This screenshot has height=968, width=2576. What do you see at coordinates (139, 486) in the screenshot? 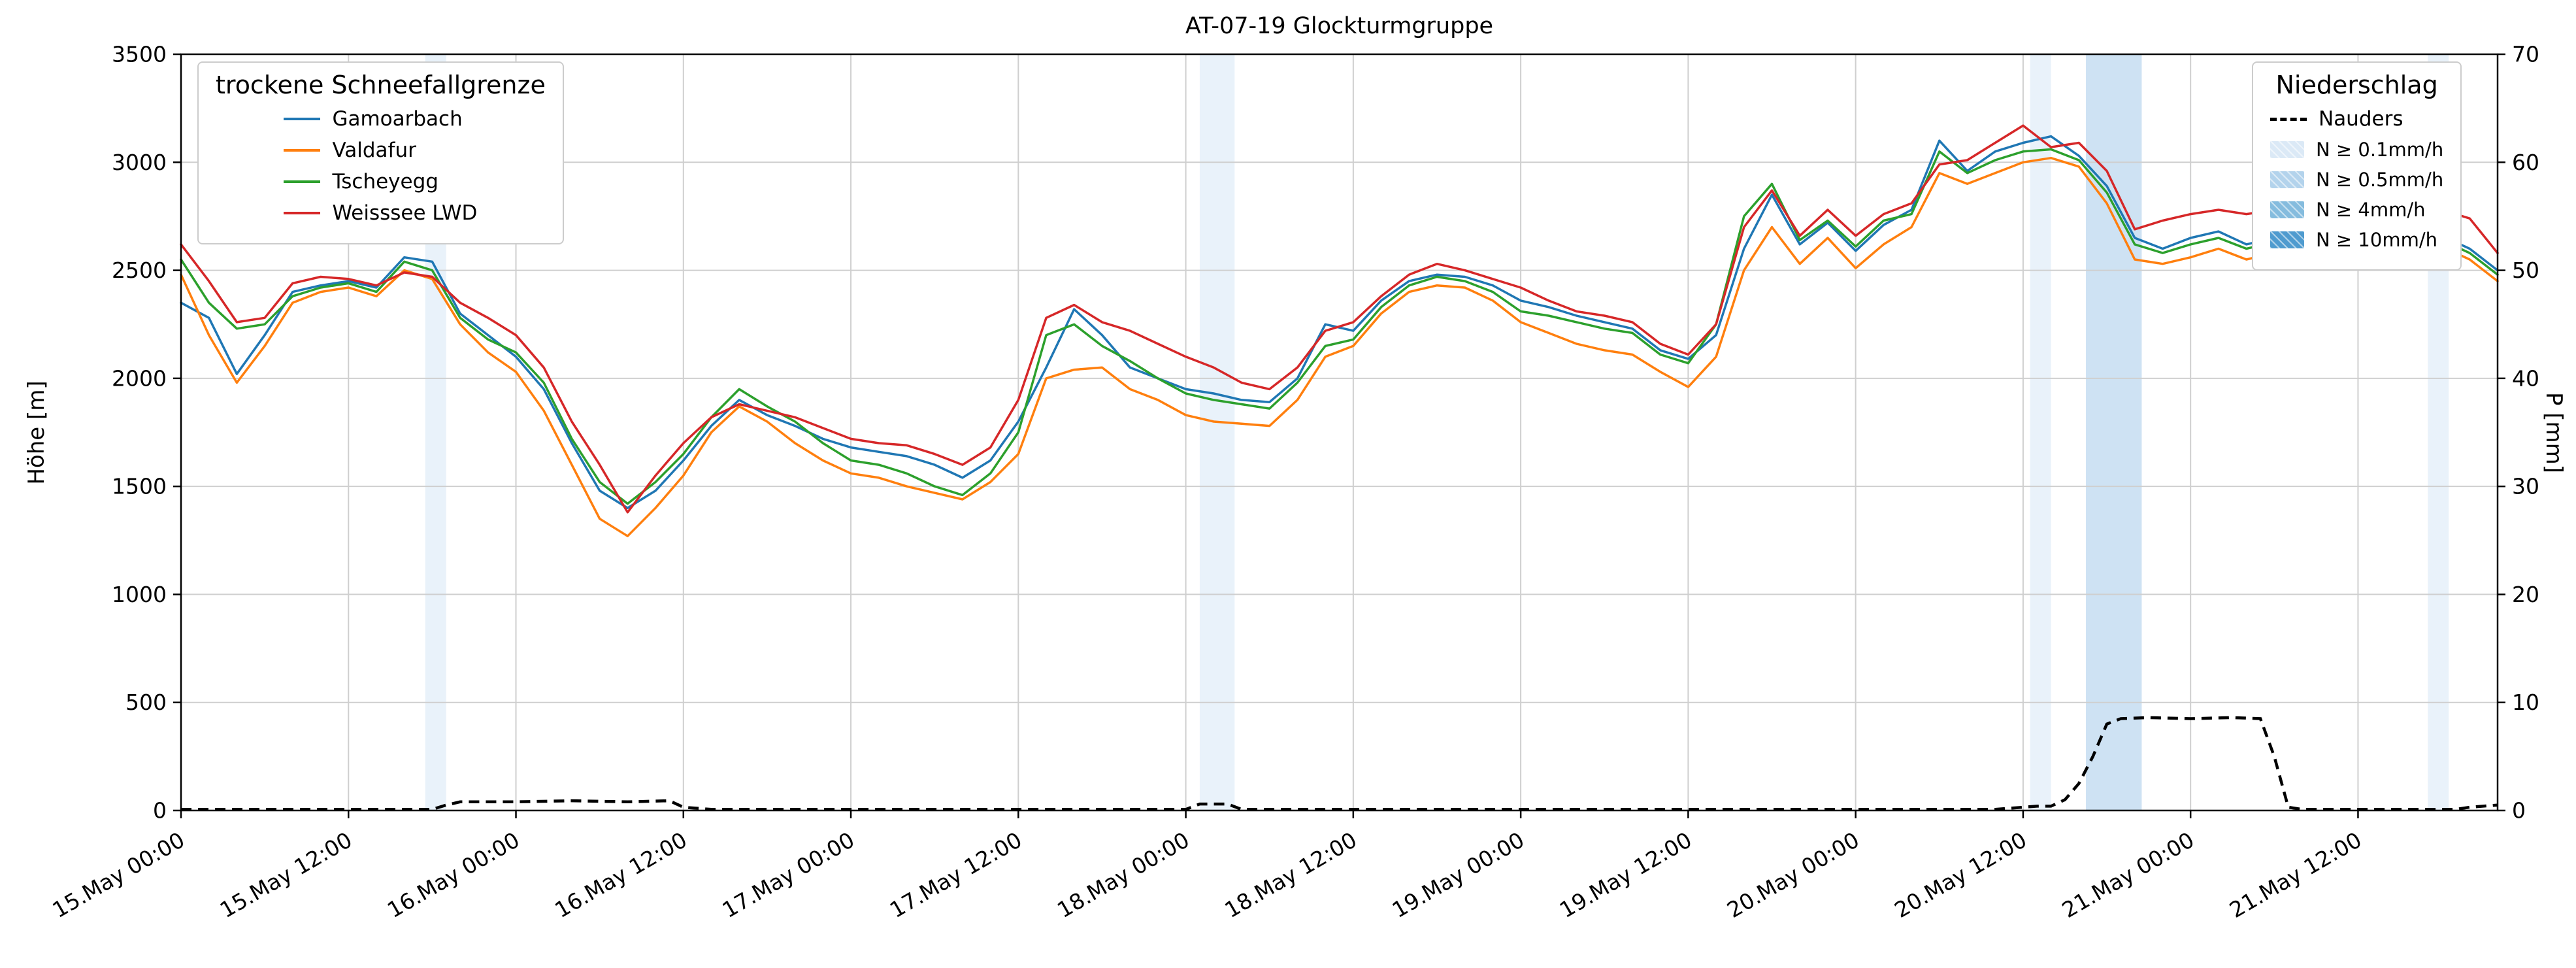
I see `y-tick-label-left: 1500` at bounding box center [139, 486].